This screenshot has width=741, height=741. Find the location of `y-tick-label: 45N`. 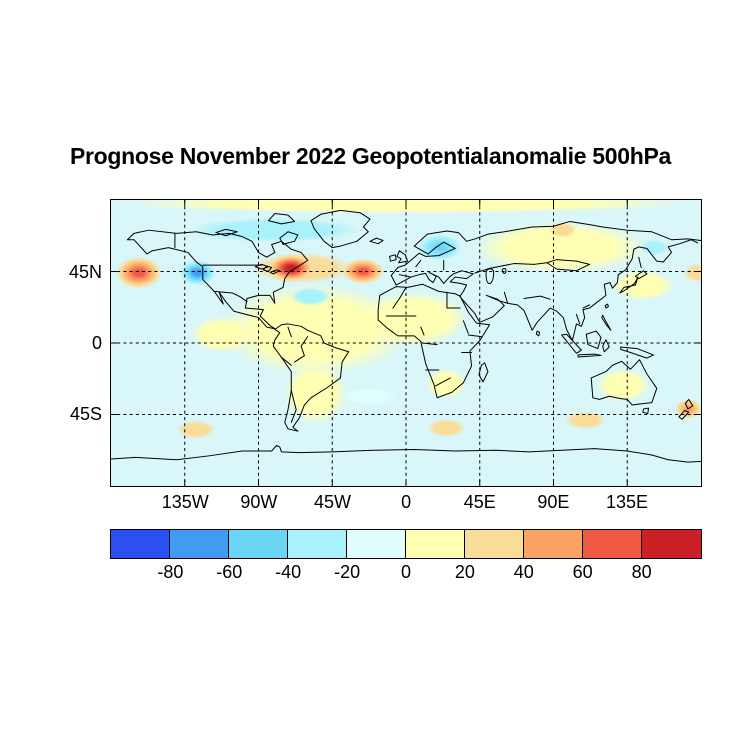

y-tick-label: 45N is located at coordinates (85, 271).